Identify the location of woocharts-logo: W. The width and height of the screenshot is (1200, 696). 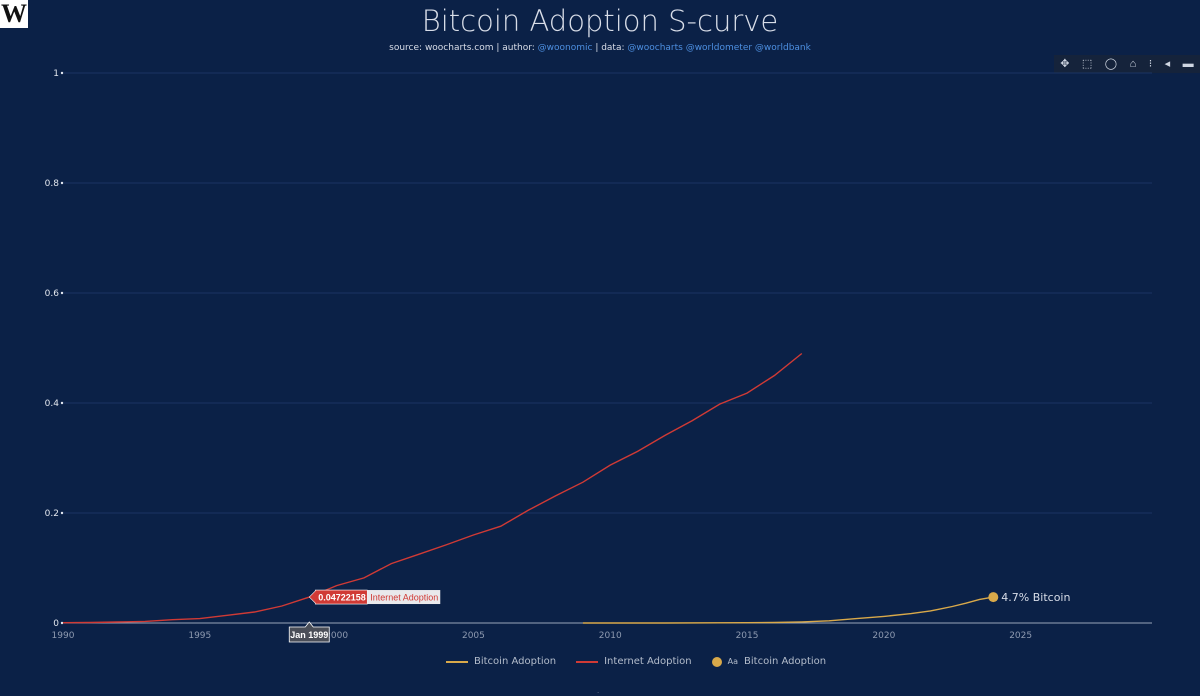
(14, 14).